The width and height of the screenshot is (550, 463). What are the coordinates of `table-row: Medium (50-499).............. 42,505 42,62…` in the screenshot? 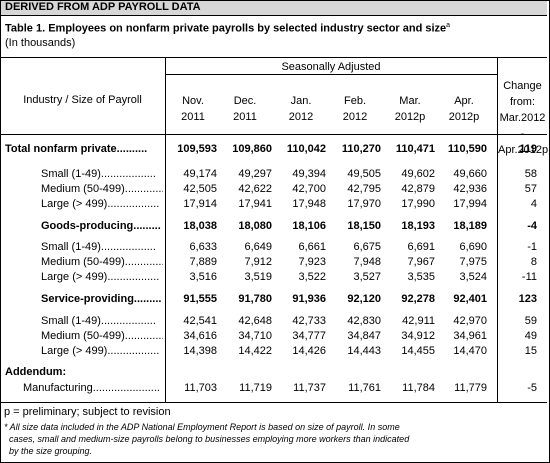 It's located at (274, 190).